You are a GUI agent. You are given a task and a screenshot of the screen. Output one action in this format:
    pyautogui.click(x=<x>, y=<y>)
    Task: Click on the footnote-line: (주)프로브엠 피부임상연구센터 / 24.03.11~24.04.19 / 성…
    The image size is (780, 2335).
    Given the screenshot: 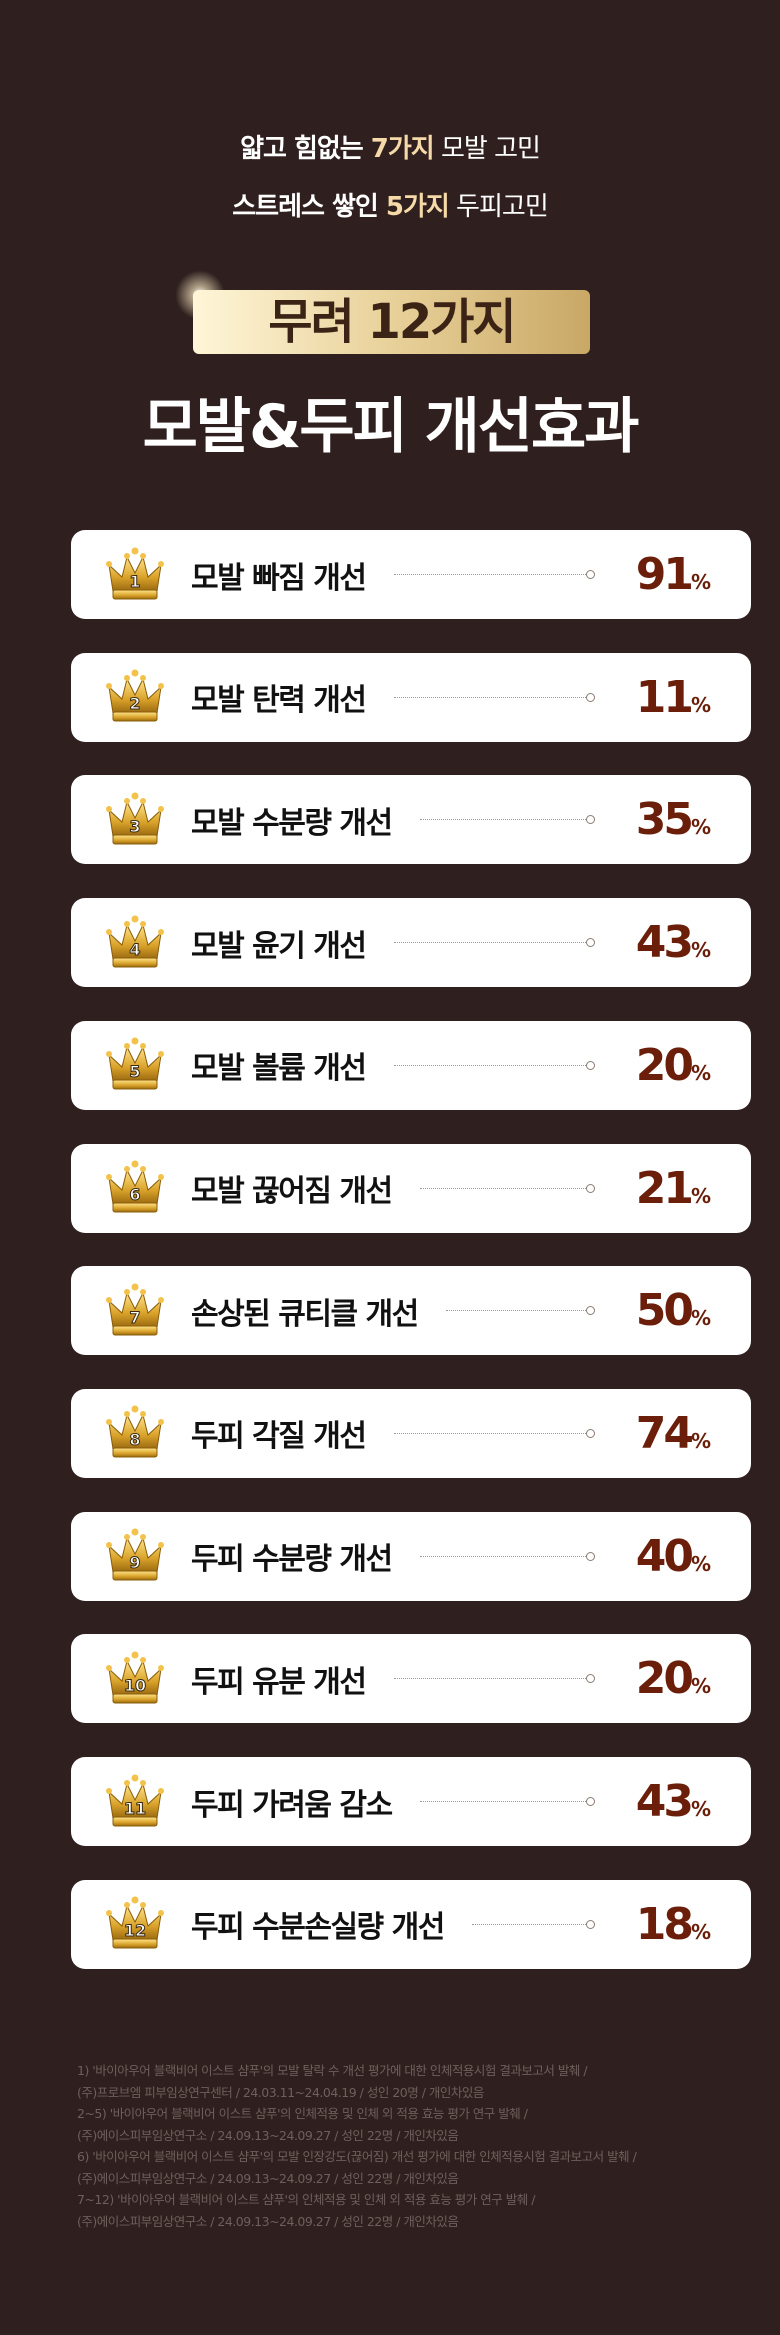 What is the action you would take?
    pyautogui.click(x=280, y=2092)
    